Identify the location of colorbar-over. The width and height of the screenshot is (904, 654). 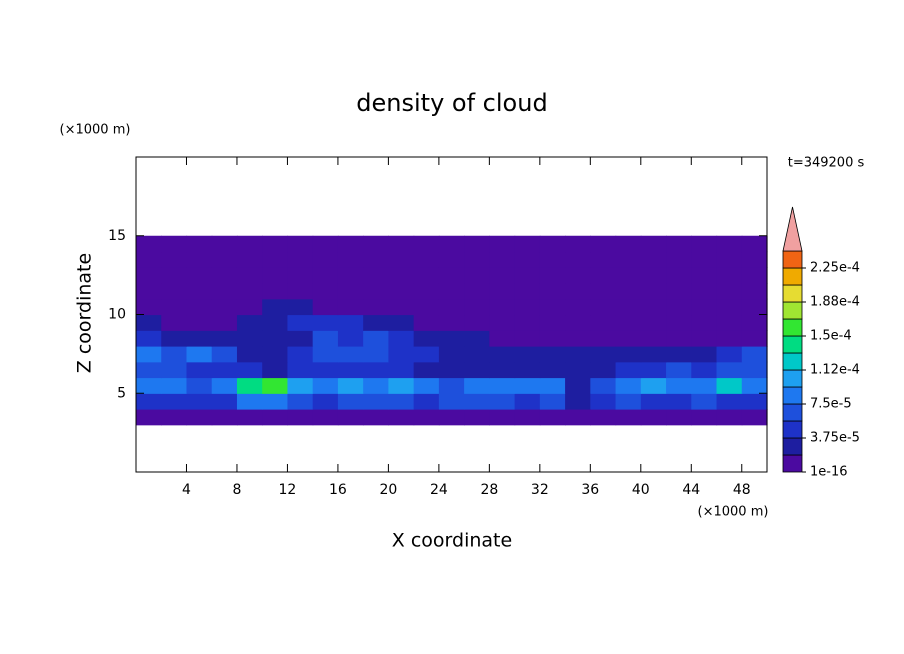
(792, 229).